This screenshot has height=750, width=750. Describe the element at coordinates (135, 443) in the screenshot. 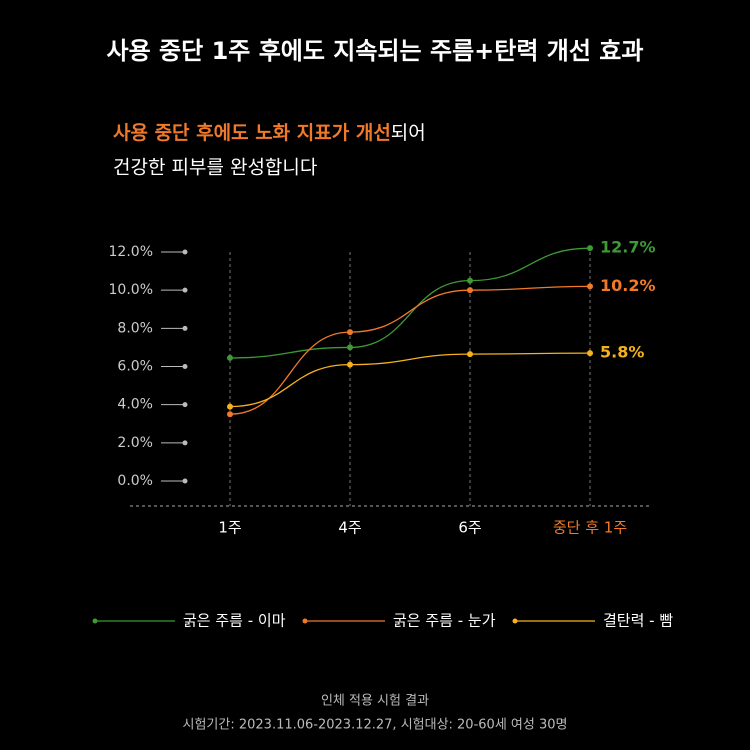

I see `y-tick-label: 2.0%` at that location.